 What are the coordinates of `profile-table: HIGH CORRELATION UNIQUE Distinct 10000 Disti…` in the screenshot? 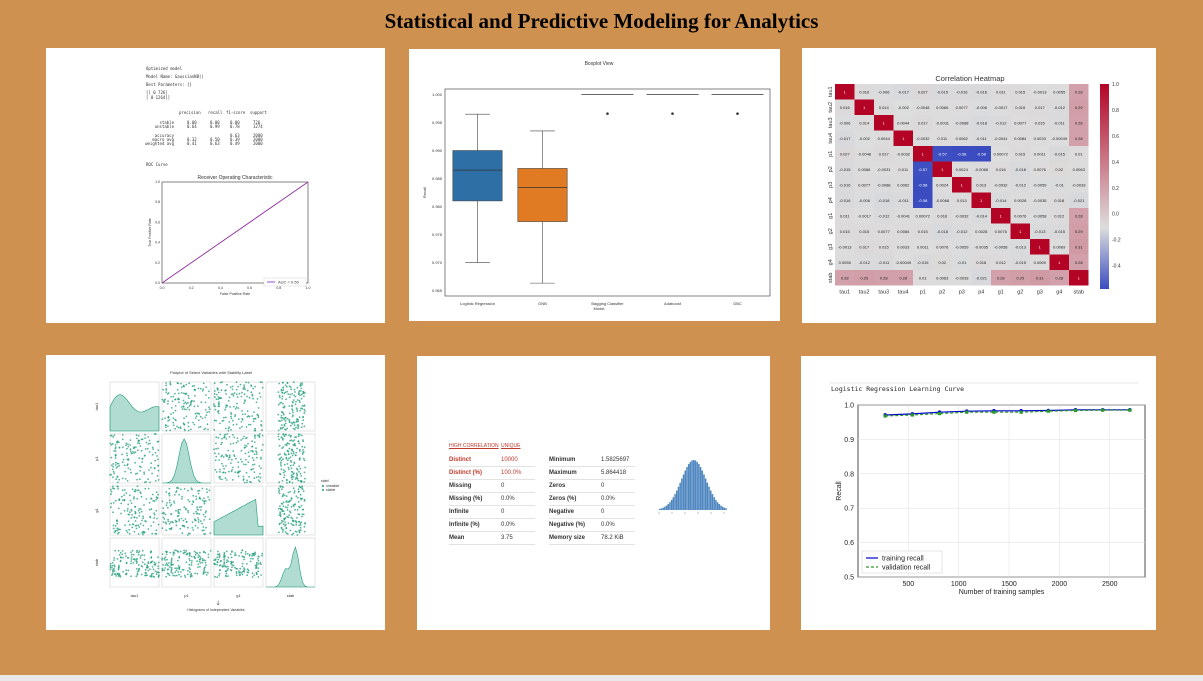 It's located at (593, 493).